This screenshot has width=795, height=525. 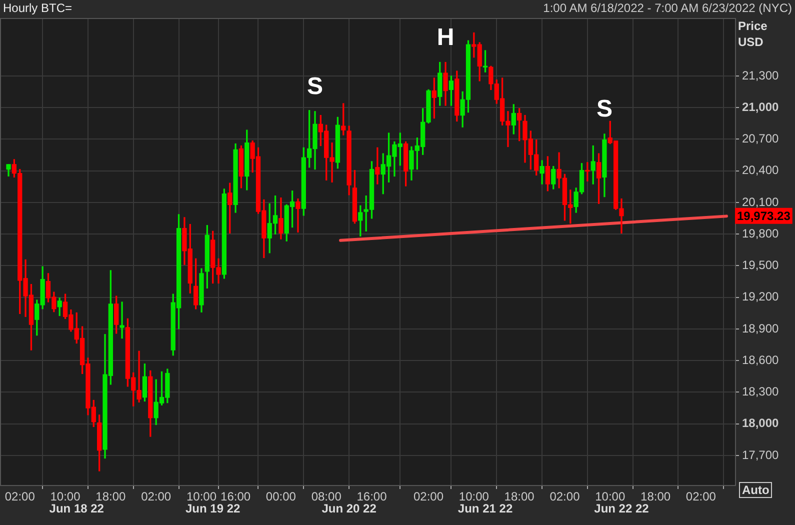 What do you see at coordinates (213, 508) in the screenshot?
I see `text: Jun 19 22` at bounding box center [213, 508].